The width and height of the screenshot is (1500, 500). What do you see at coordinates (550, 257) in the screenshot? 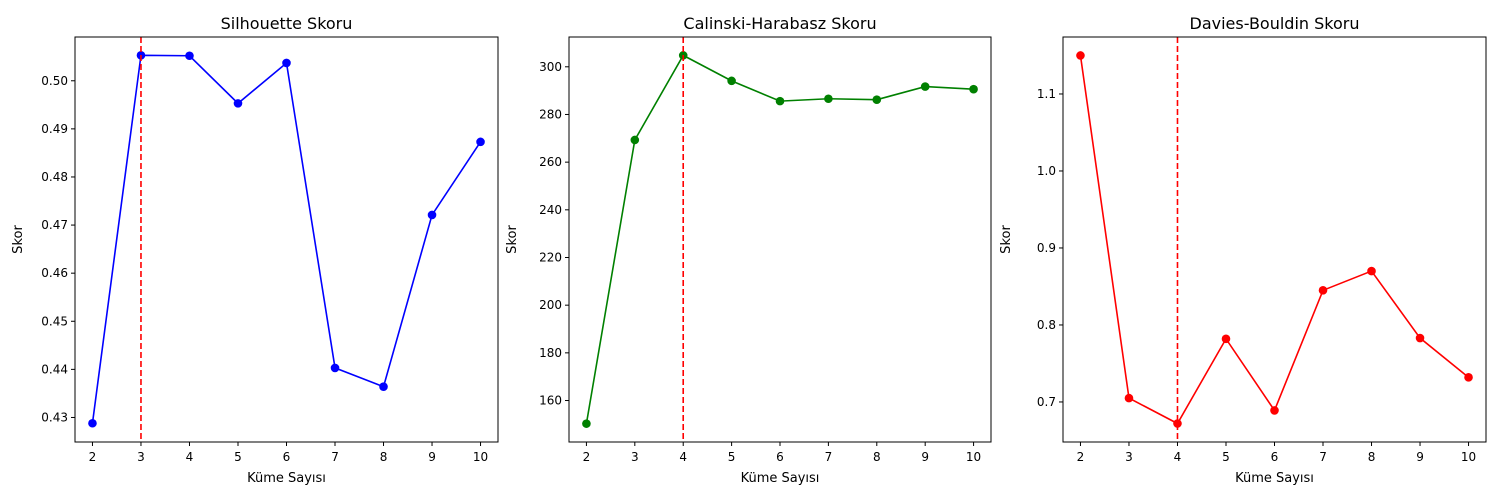
I see `y-tick-label: 220` at bounding box center [550, 257].